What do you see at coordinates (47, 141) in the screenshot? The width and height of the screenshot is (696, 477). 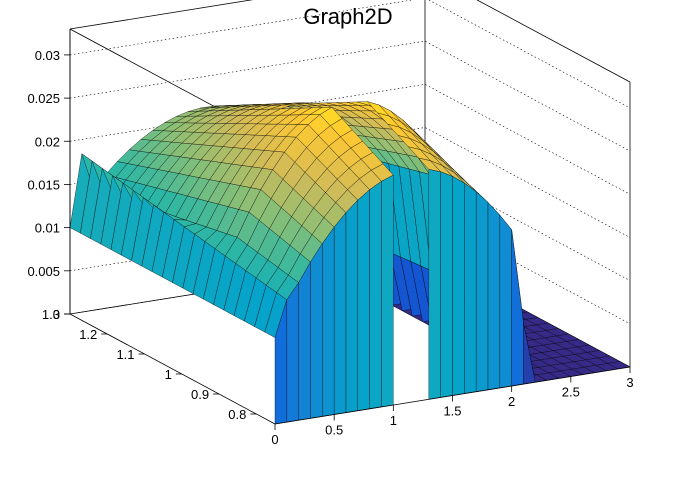 I see `z-tick-label: 0.02` at bounding box center [47, 141].